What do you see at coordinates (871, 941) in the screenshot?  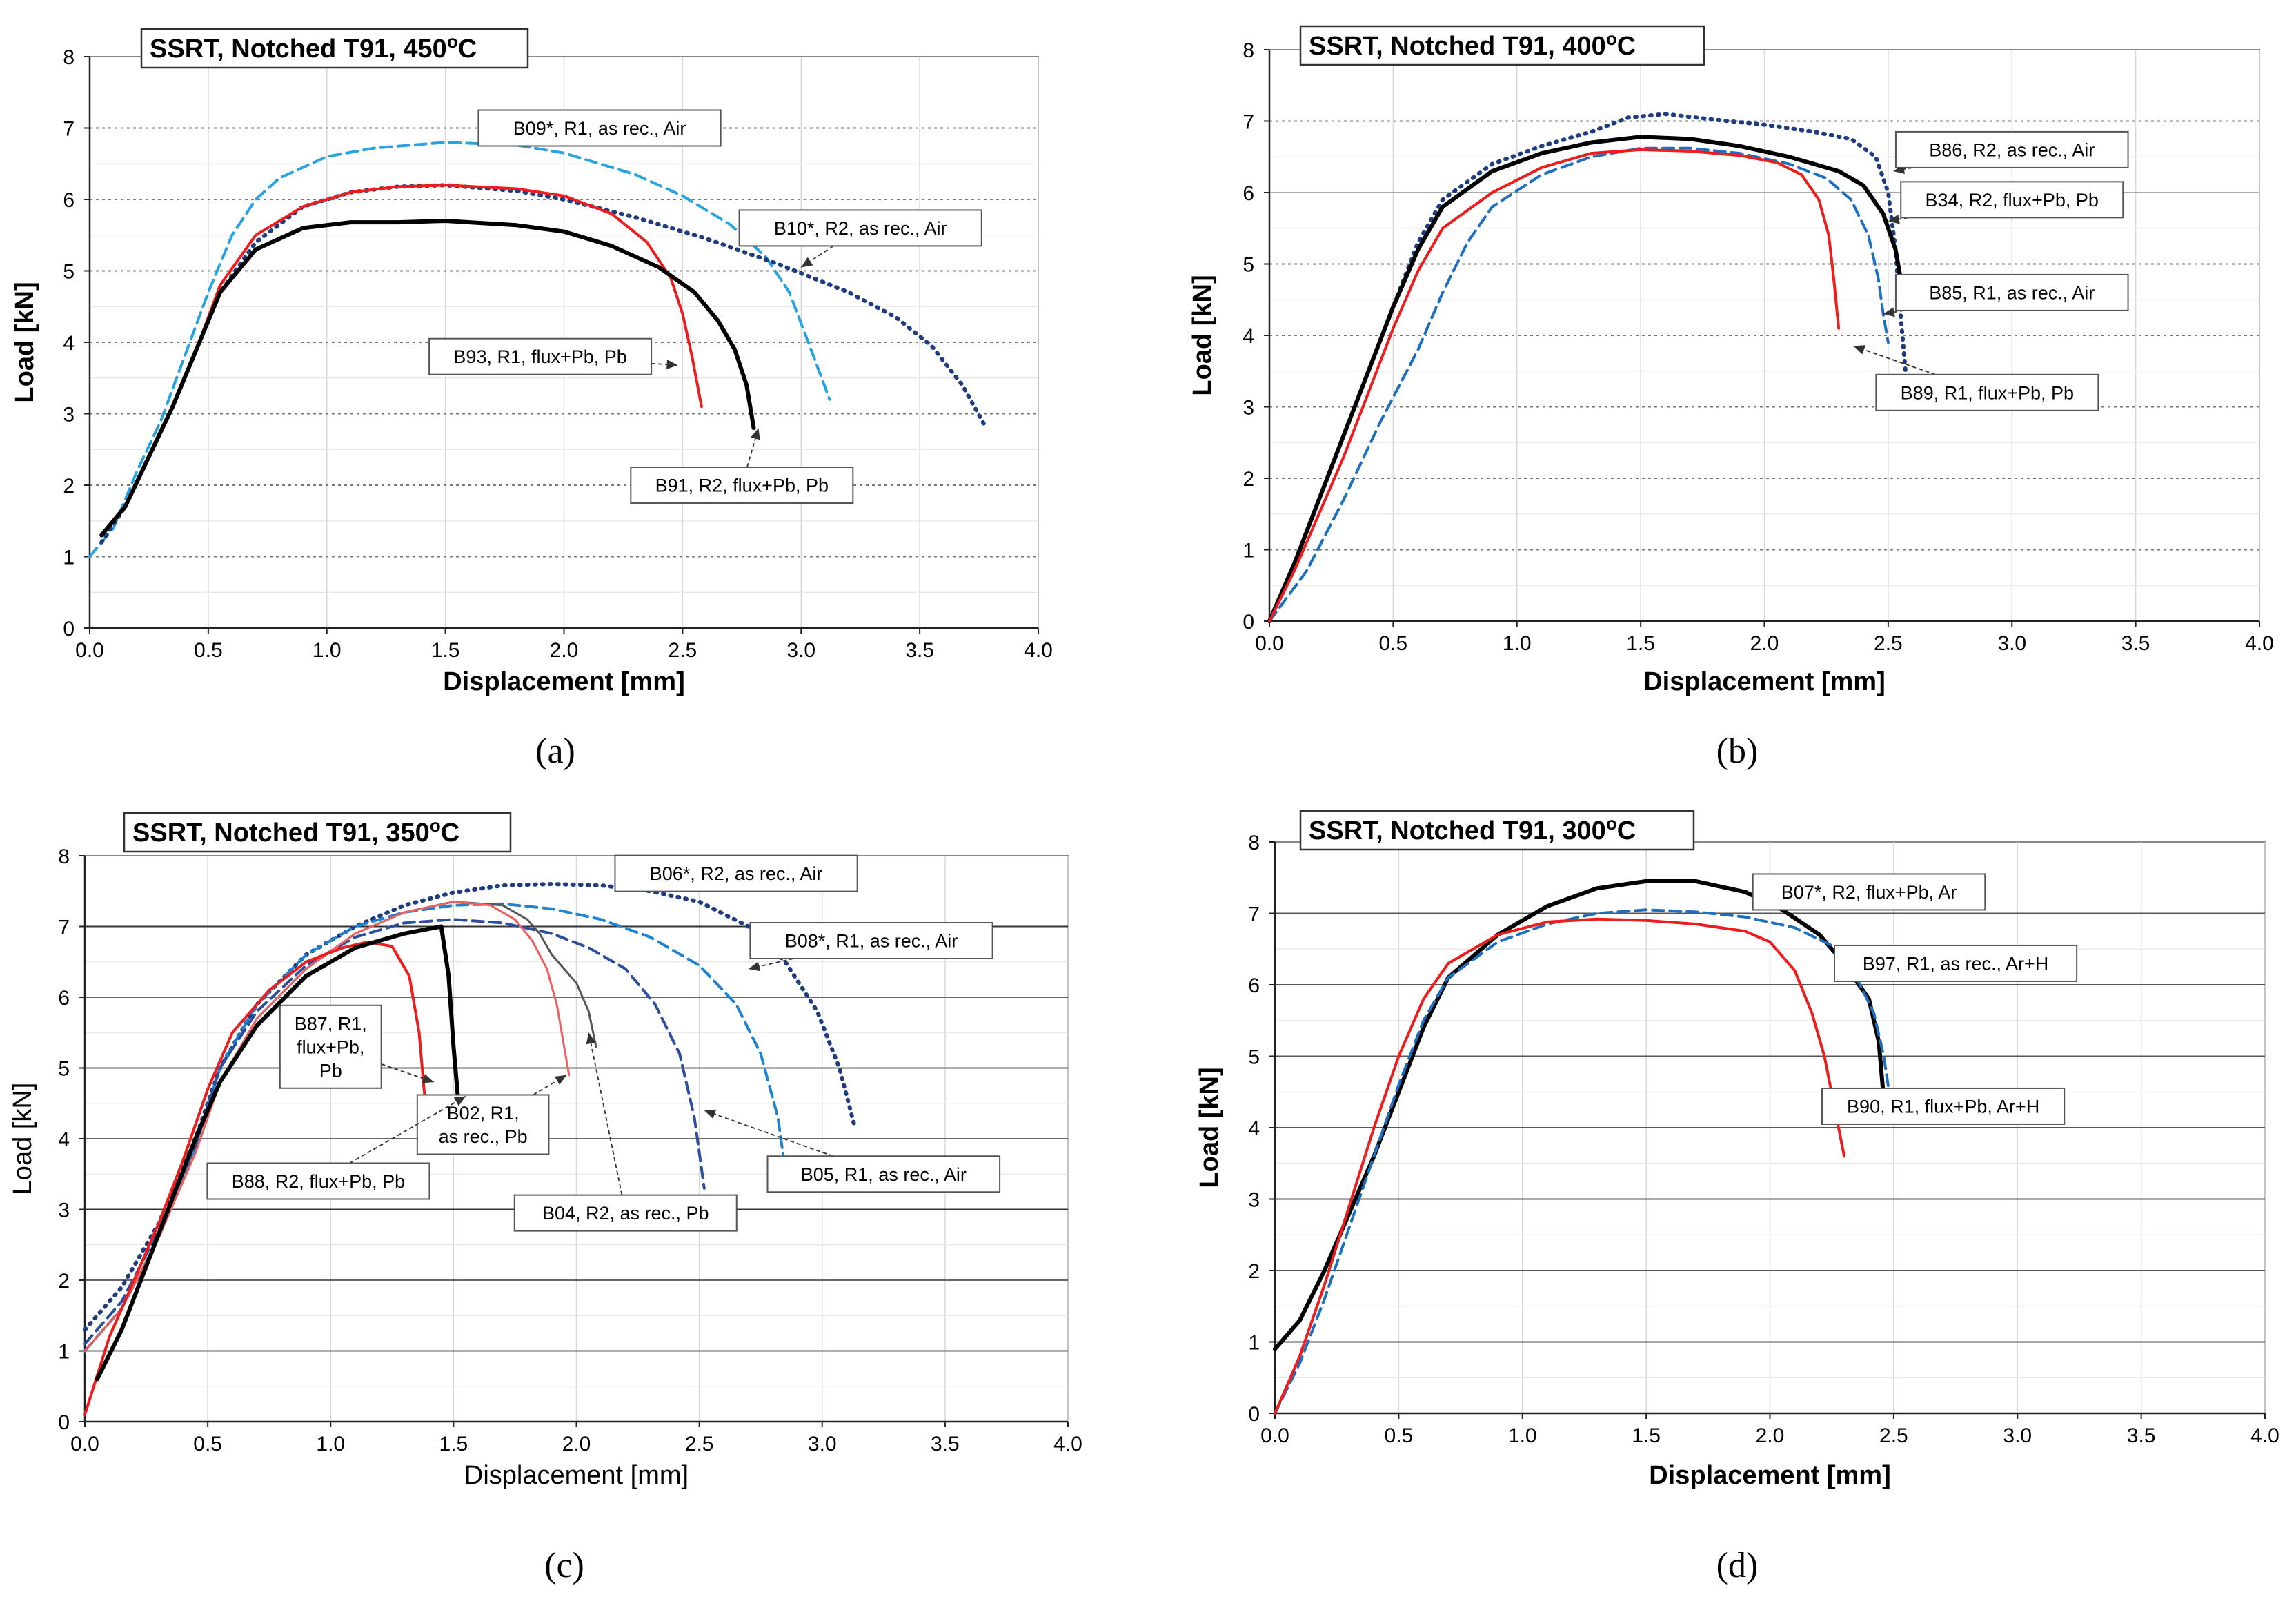 I see `series-annotation: B08*, R1, as rec., Air` at bounding box center [871, 941].